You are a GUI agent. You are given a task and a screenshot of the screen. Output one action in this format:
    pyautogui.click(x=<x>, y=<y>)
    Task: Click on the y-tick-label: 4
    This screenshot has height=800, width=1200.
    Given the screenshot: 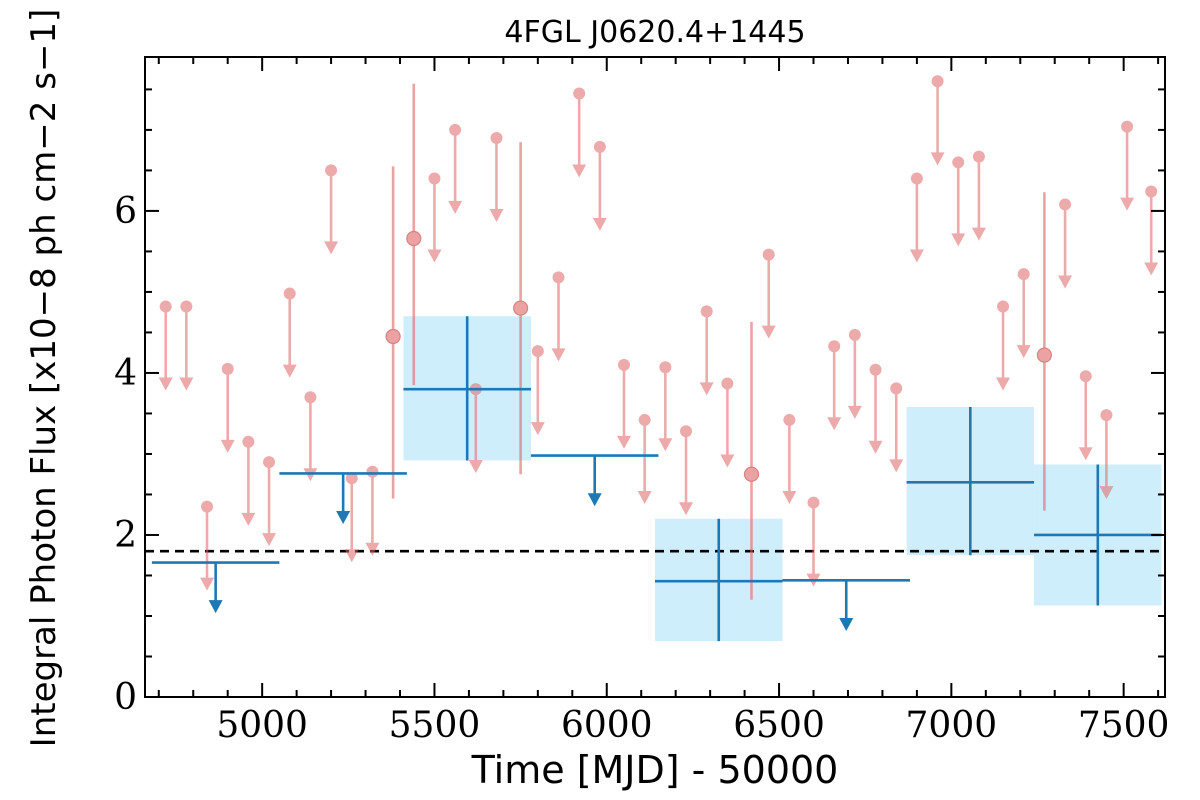 What is the action you would take?
    pyautogui.click(x=125, y=373)
    